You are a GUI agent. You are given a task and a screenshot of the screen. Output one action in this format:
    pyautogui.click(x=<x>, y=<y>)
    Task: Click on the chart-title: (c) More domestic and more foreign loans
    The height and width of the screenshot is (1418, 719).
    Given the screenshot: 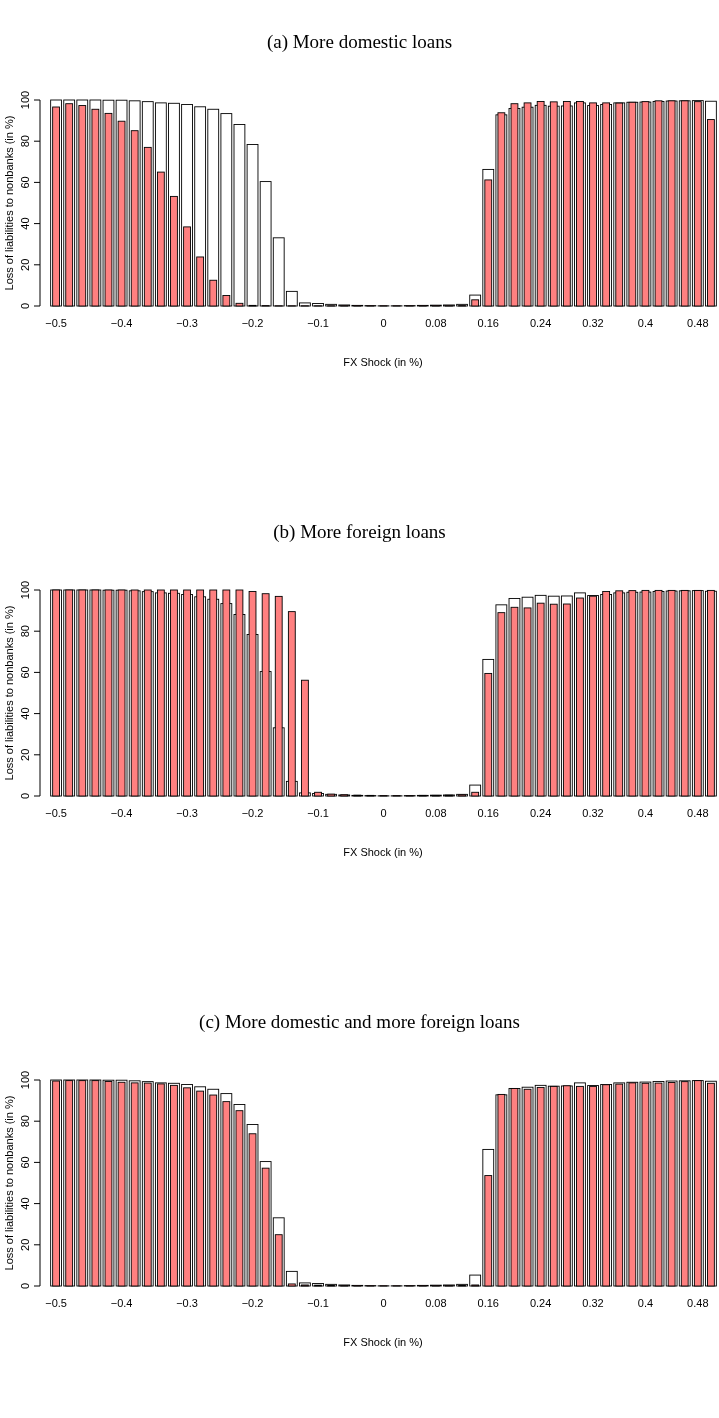 What is the action you would take?
    pyautogui.click(x=359, y=1022)
    